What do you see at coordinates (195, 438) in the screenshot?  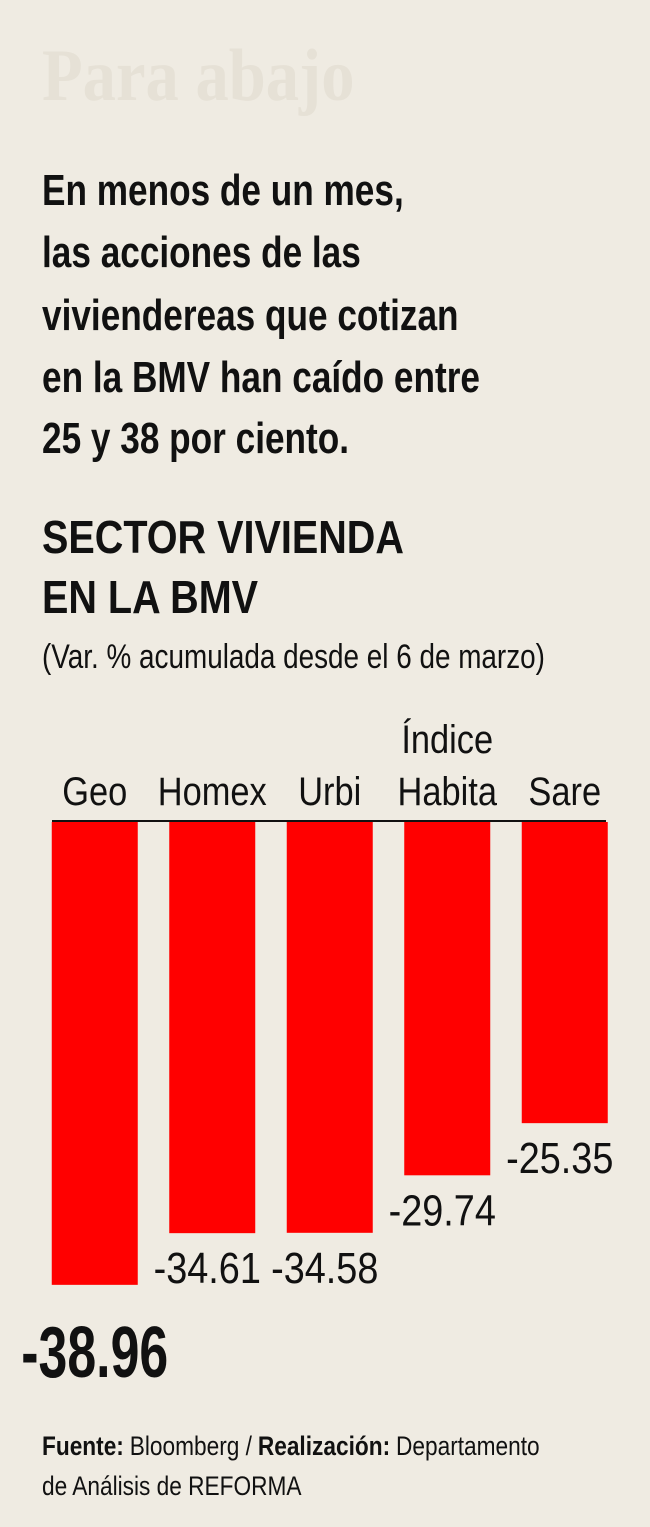 I see `subtitle-line: 25 y 38 por ciento.` at bounding box center [195, 438].